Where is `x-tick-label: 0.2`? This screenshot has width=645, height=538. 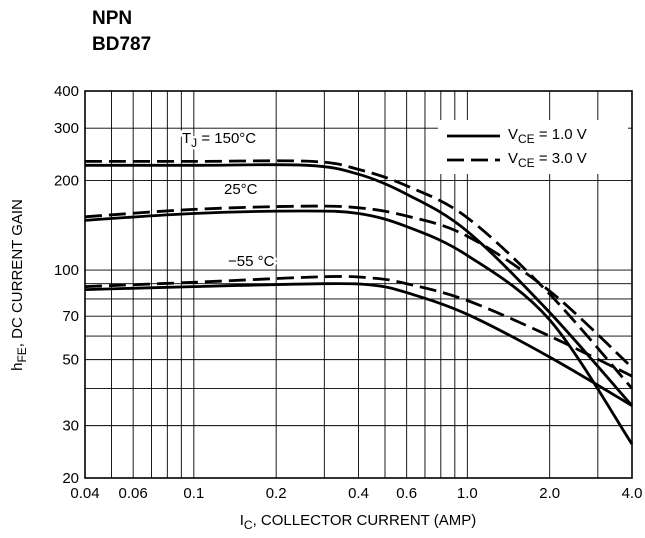 x-tick-label: 0.2 is located at coordinates (276, 493).